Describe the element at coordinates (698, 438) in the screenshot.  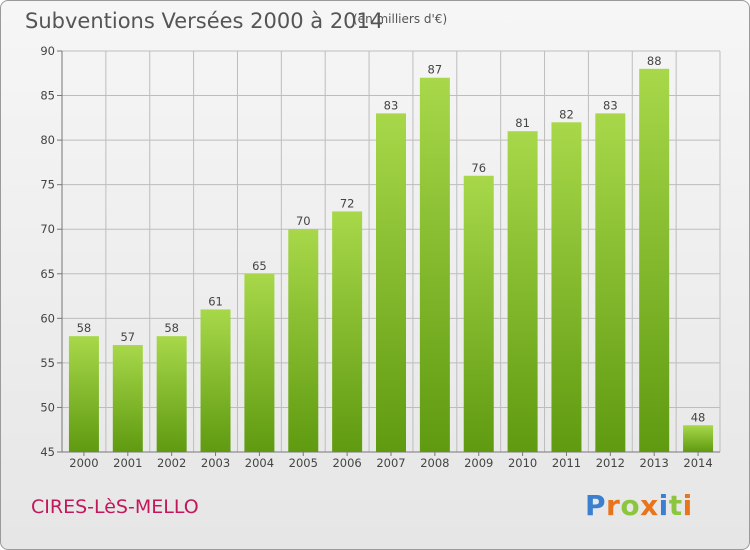
I see `bar-2014` at that location.